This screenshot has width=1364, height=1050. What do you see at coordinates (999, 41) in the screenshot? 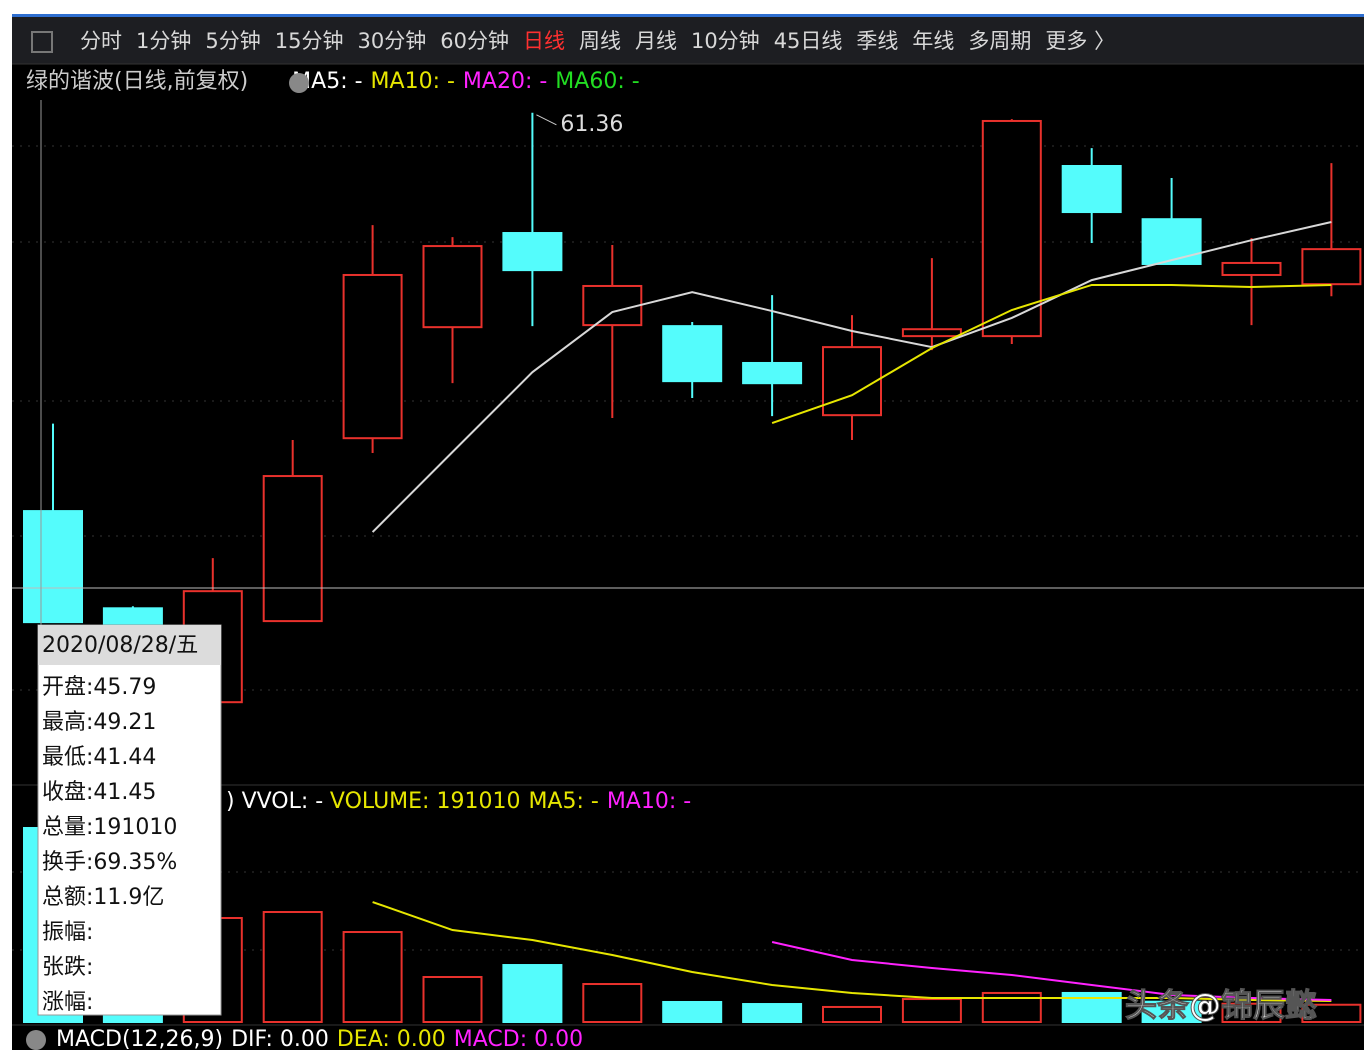
I see `tab: 多周期` at bounding box center [999, 41].